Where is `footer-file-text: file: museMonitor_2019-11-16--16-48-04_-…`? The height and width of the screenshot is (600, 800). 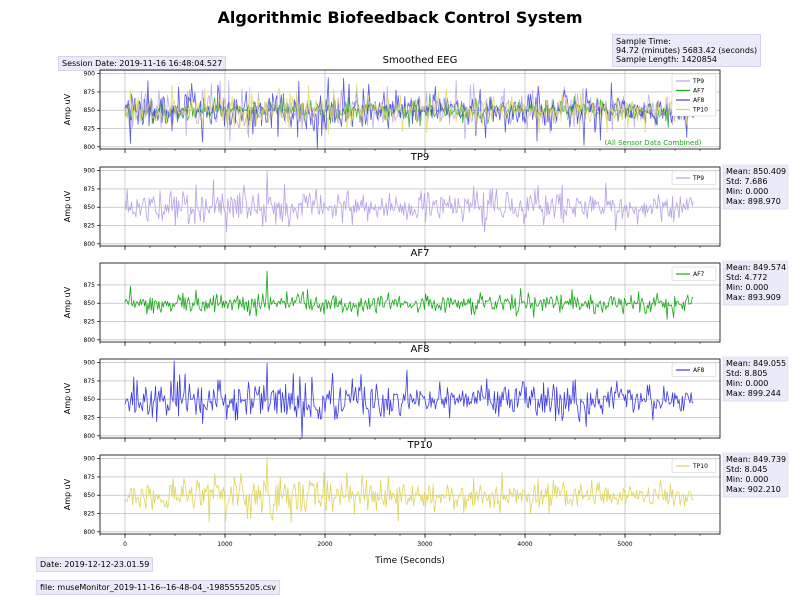 footer-file-text: file: museMonitor_2019-11-16--16-48-04_-… is located at coordinates (158, 587).